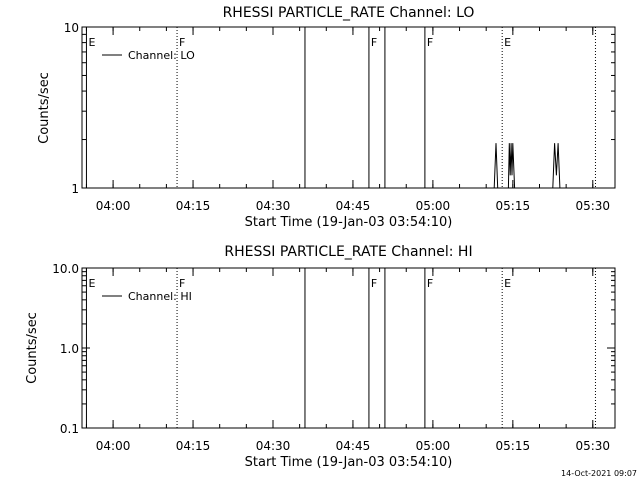  What do you see at coordinates (75, 189) in the screenshot?
I see `y-tick-label: 1` at bounding box center [75, 189].